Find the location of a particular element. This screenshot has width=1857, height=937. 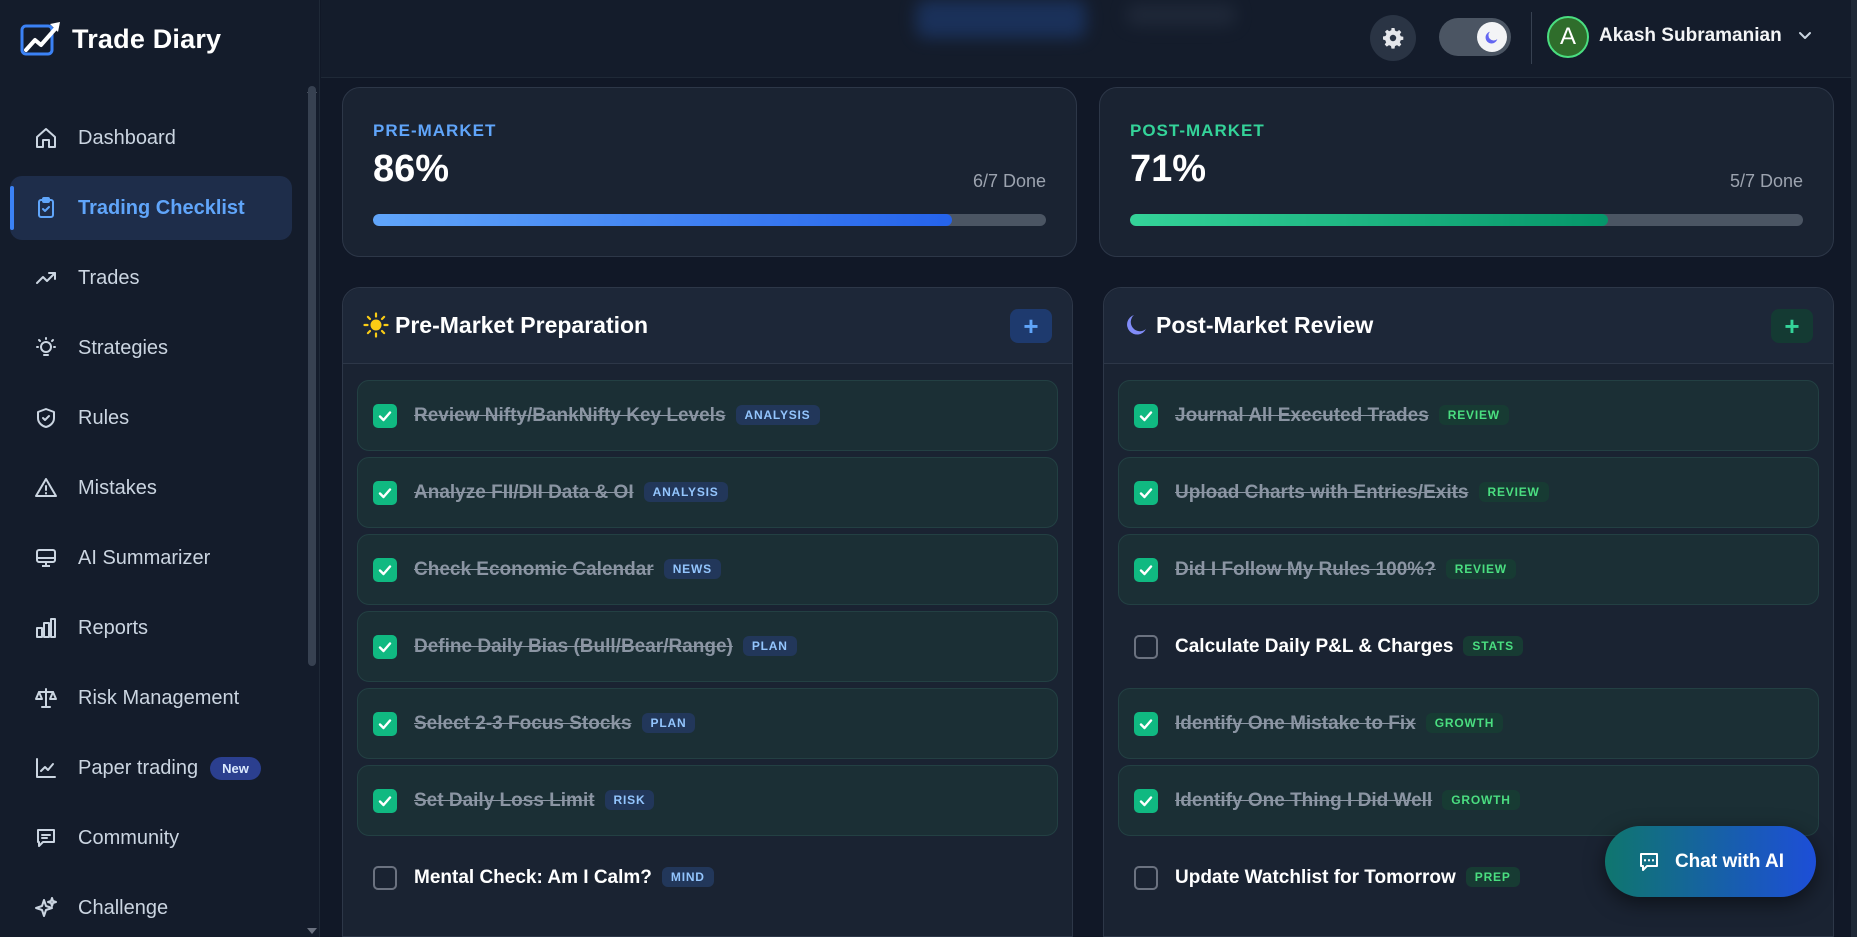

checklist-item-label: Identify One Thing I Did Well GROWTH is located at coordinates (1347, 801).